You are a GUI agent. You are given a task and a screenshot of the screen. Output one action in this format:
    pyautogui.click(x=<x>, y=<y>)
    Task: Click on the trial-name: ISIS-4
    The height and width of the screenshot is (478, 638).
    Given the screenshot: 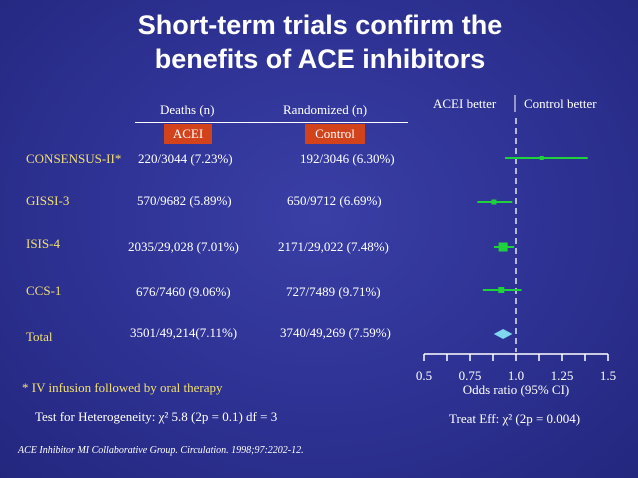 What is the action you would take?
    pyautogui.click(x=43, y=243)
    